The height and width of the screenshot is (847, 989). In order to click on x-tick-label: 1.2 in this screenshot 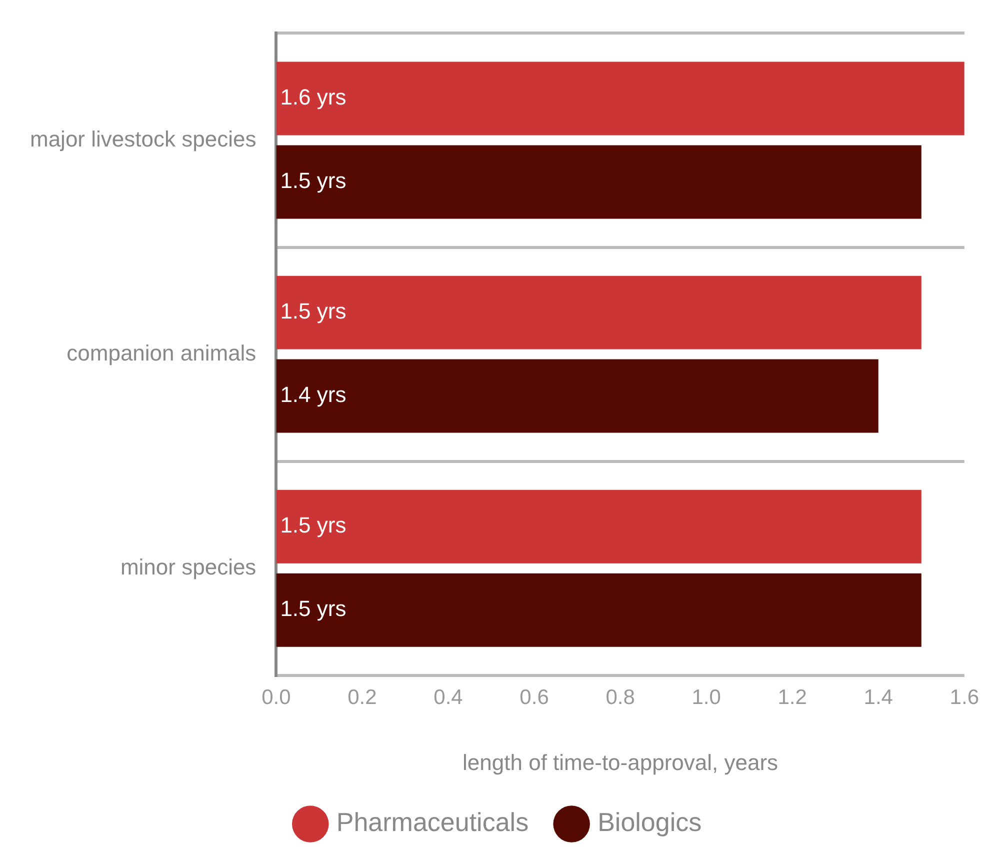, I will do `click(792, 697)`.